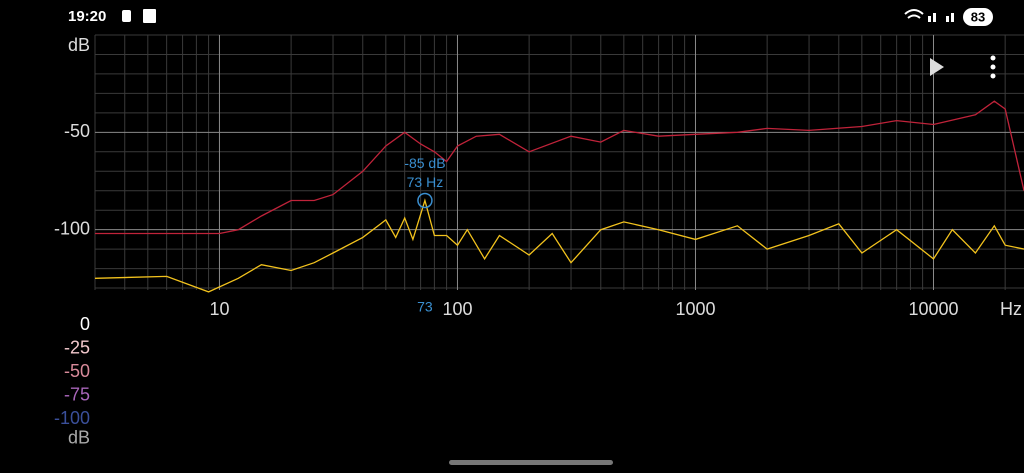 The width and height of the screenshot is (1024, 473). What do you see at coordinates (87, 16) in the screenshot?
I see `status-time: 19:20` at bounding box center [87, 16].